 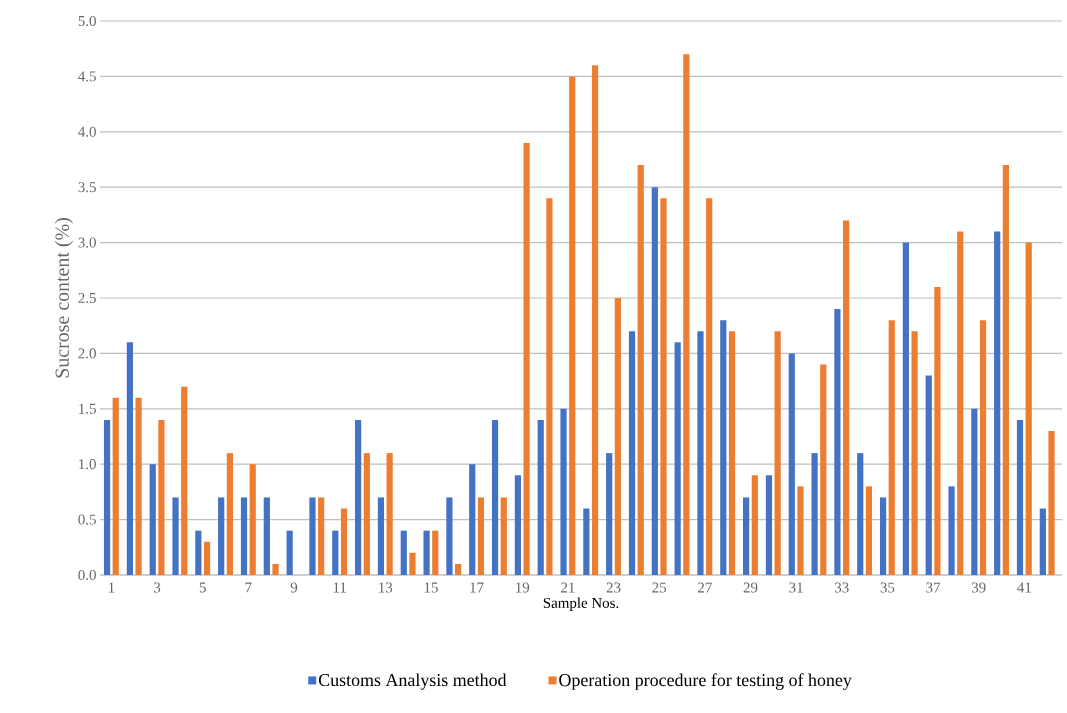 I want to click on x-tick-label: 7, so click(x=248, y=587).